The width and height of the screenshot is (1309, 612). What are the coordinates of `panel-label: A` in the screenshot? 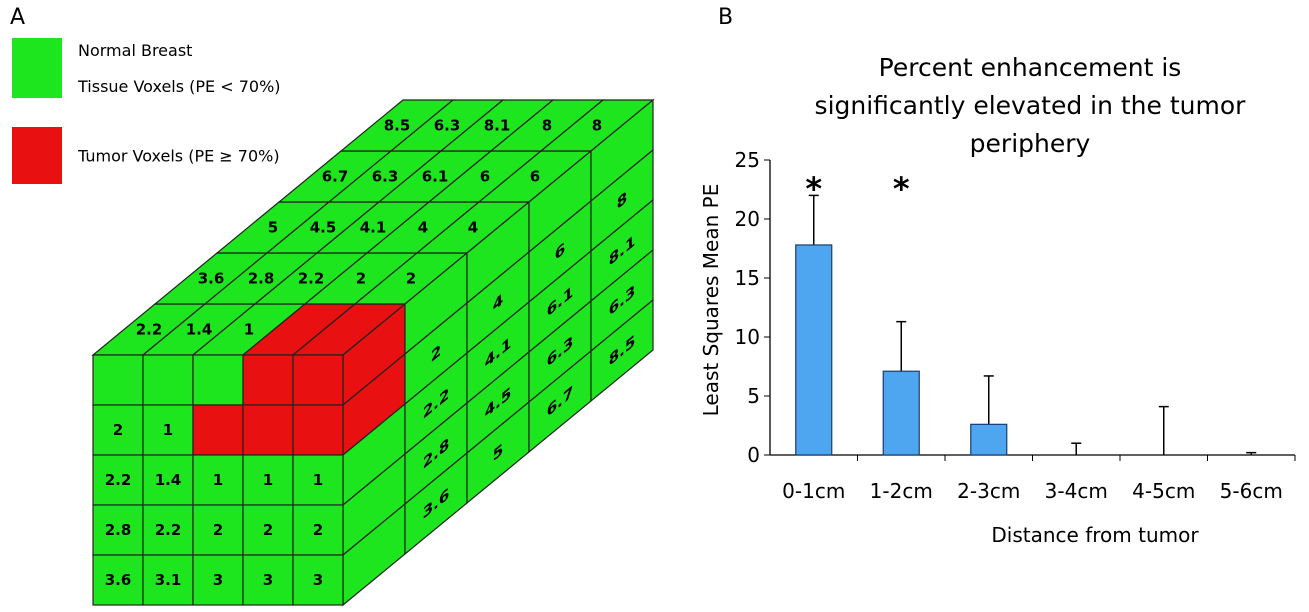 It's located at (17, 17).